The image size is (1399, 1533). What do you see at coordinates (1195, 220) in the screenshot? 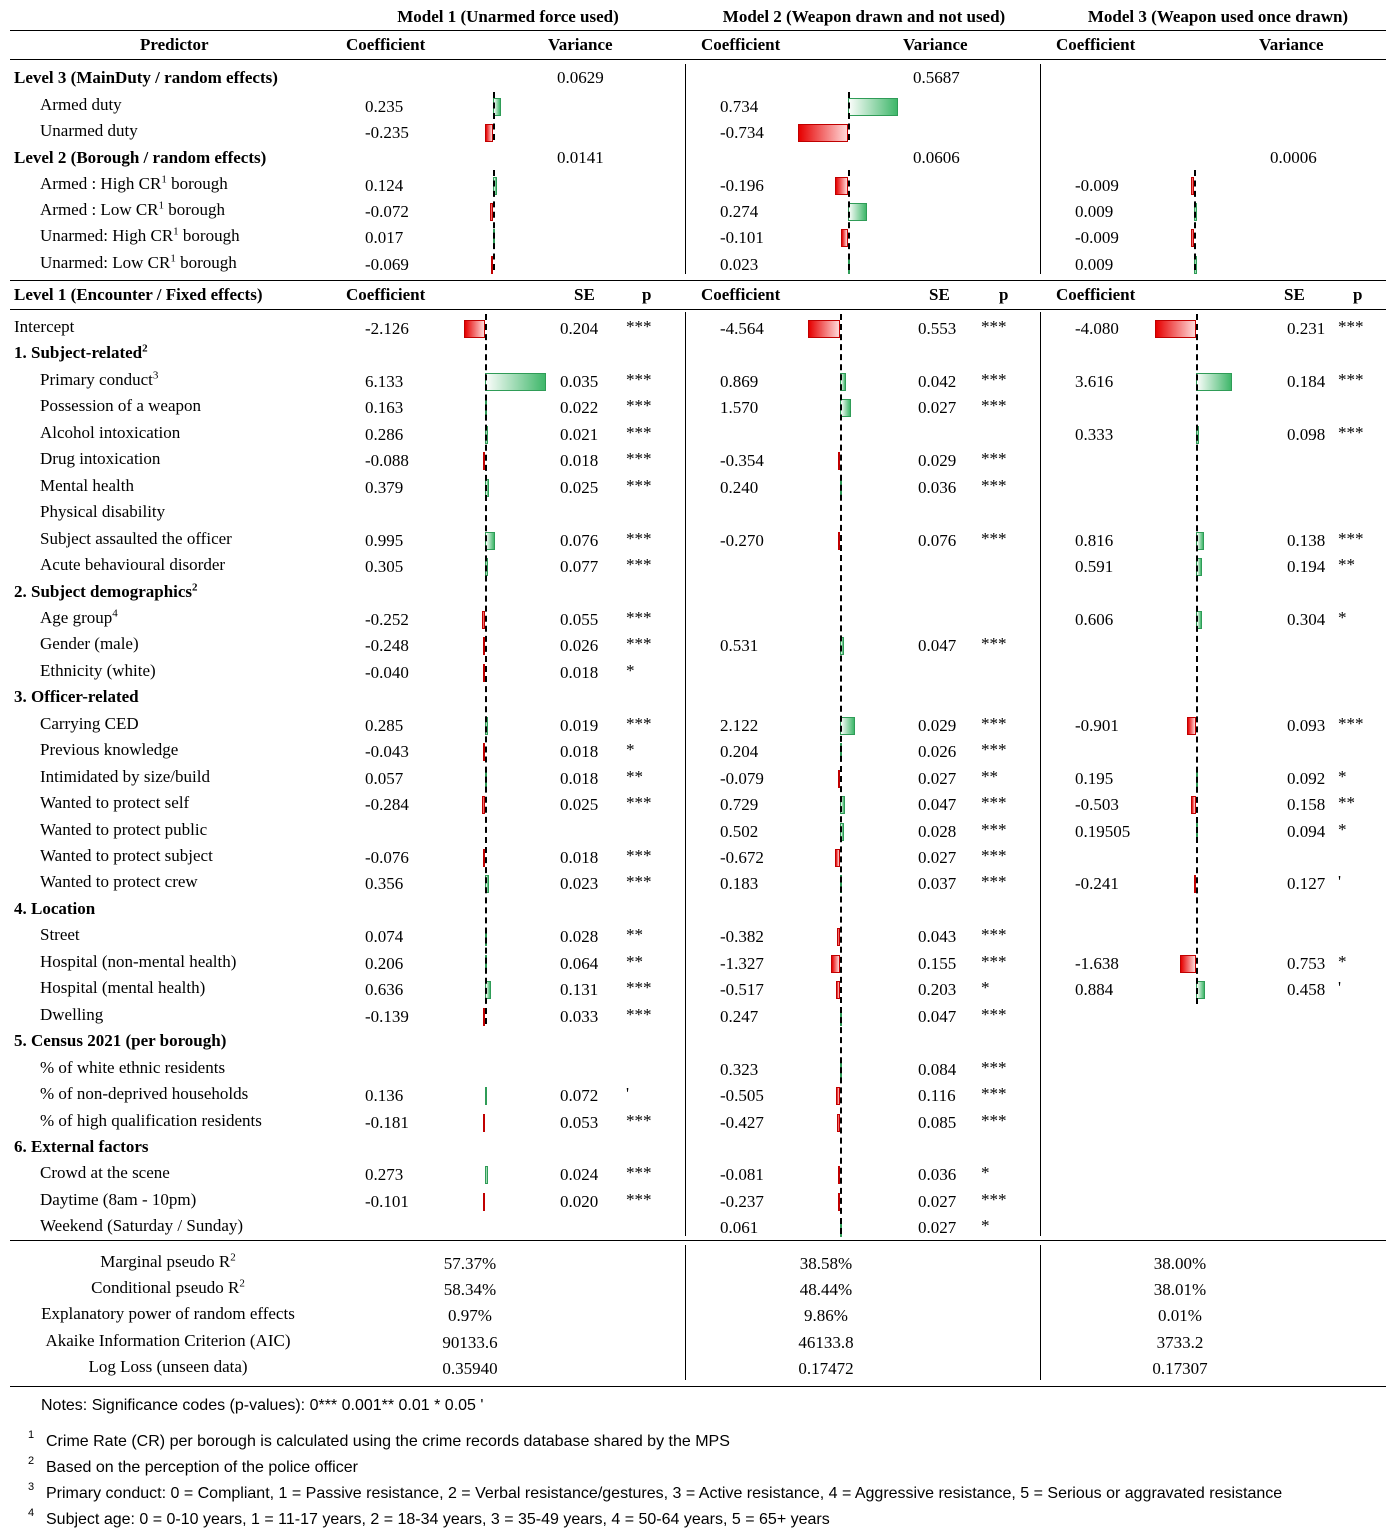
I see `zero-axis` at bounding box center [1195, 220].